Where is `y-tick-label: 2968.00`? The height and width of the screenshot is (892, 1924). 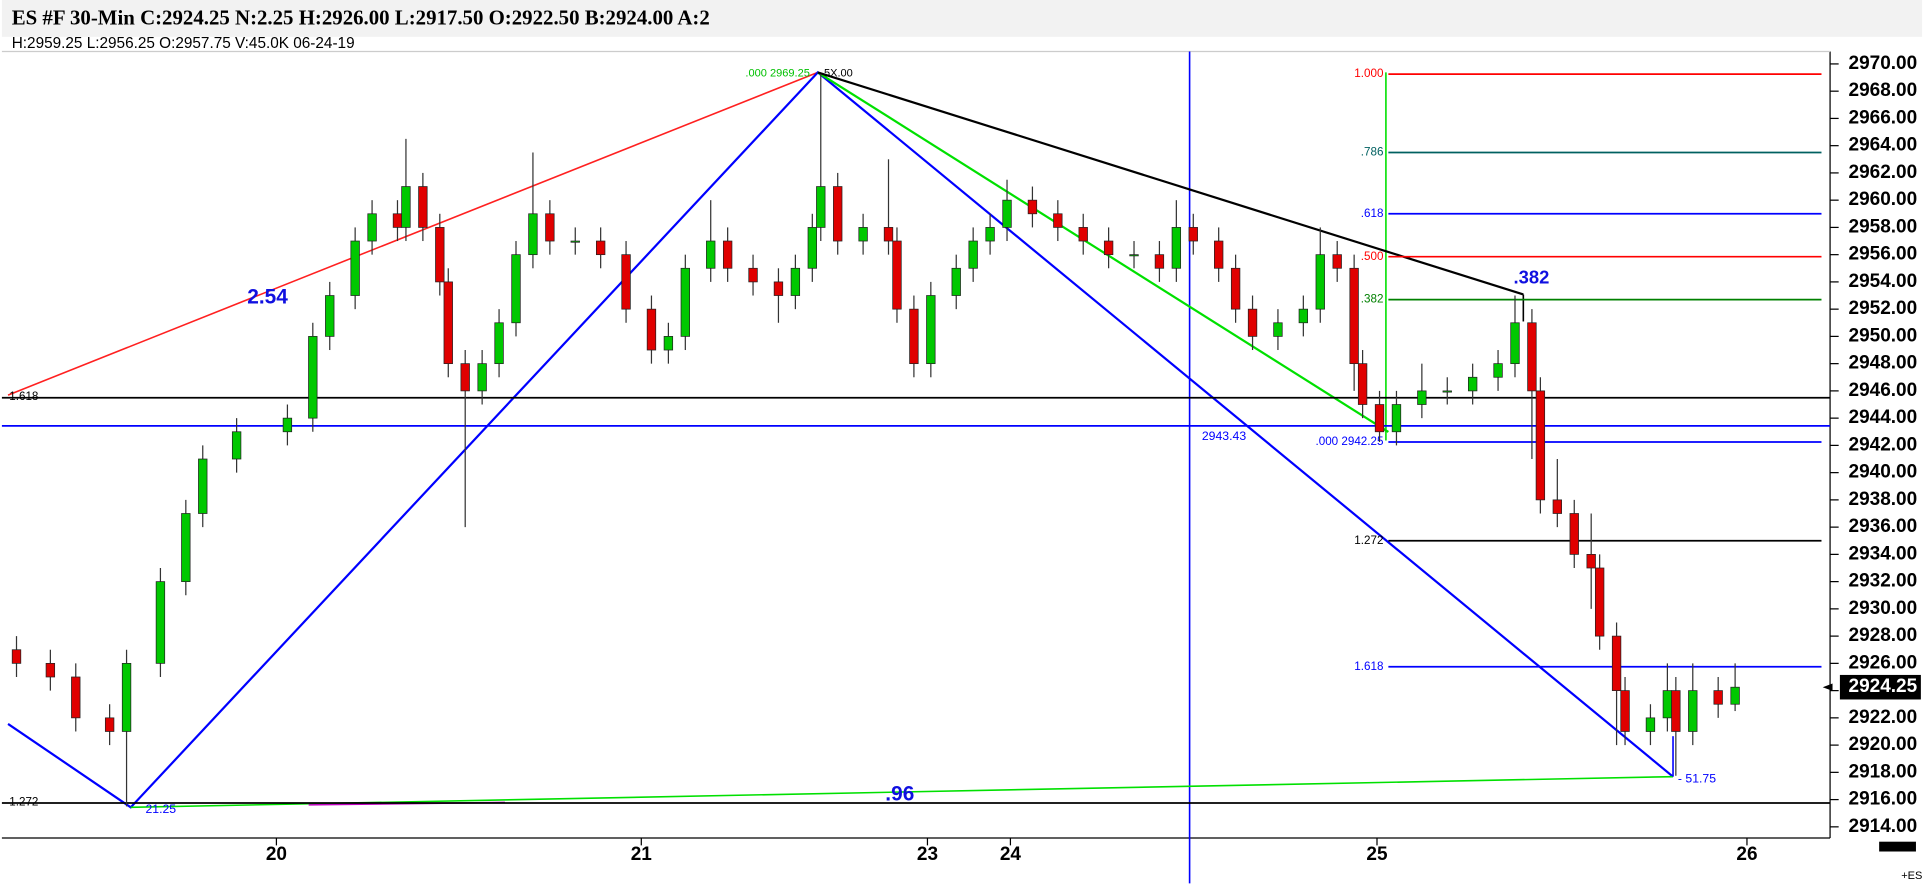 y-tick-label: 2968.00 is located at coordinates (1883, 90).